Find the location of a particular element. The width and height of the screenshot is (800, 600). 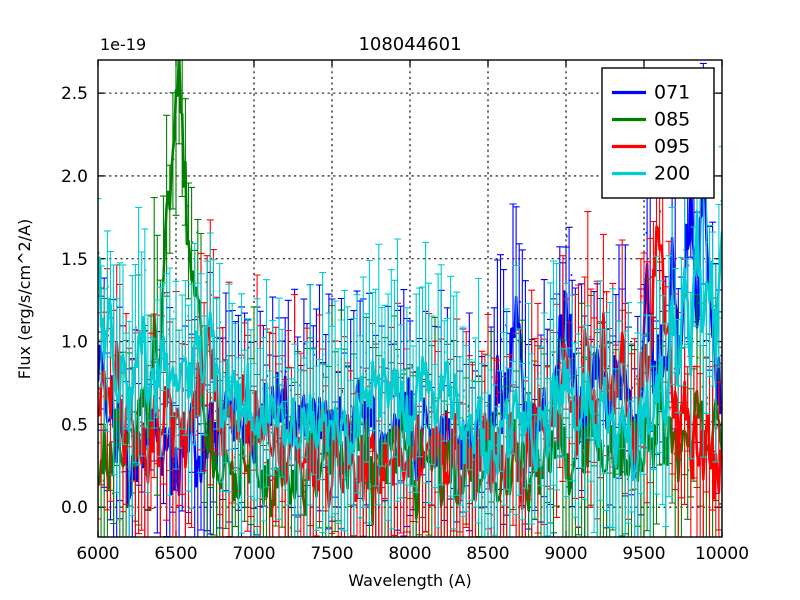

y-tick-label: 1.0 is located at coordinates (74, 343).